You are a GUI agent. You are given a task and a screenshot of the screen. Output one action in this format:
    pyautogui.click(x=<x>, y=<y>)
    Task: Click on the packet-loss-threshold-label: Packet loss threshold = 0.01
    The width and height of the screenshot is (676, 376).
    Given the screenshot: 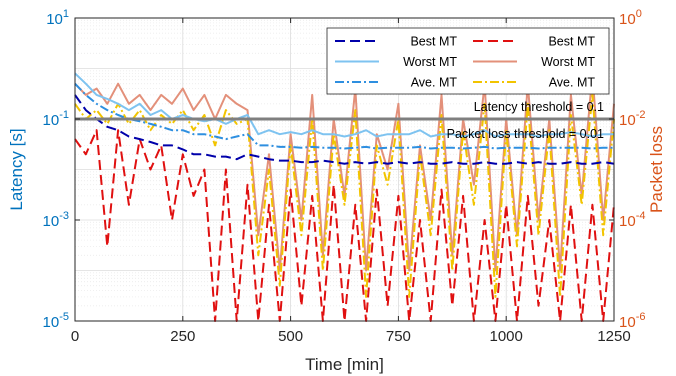 What is the action you would take?
    pyautogui.click(x=525, y=134)
    